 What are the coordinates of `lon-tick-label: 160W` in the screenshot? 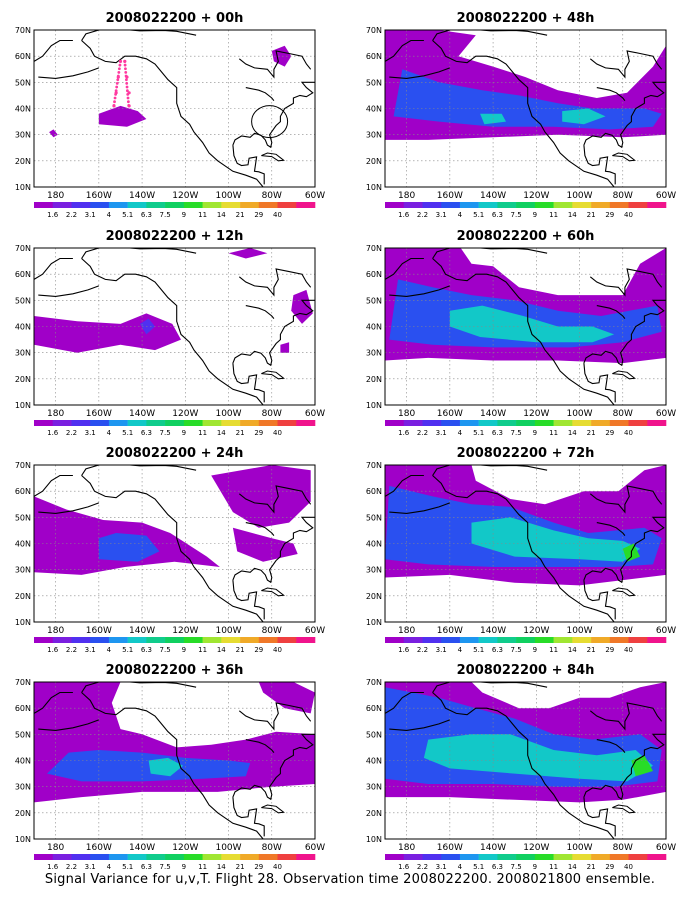 It's located at (99, 414).